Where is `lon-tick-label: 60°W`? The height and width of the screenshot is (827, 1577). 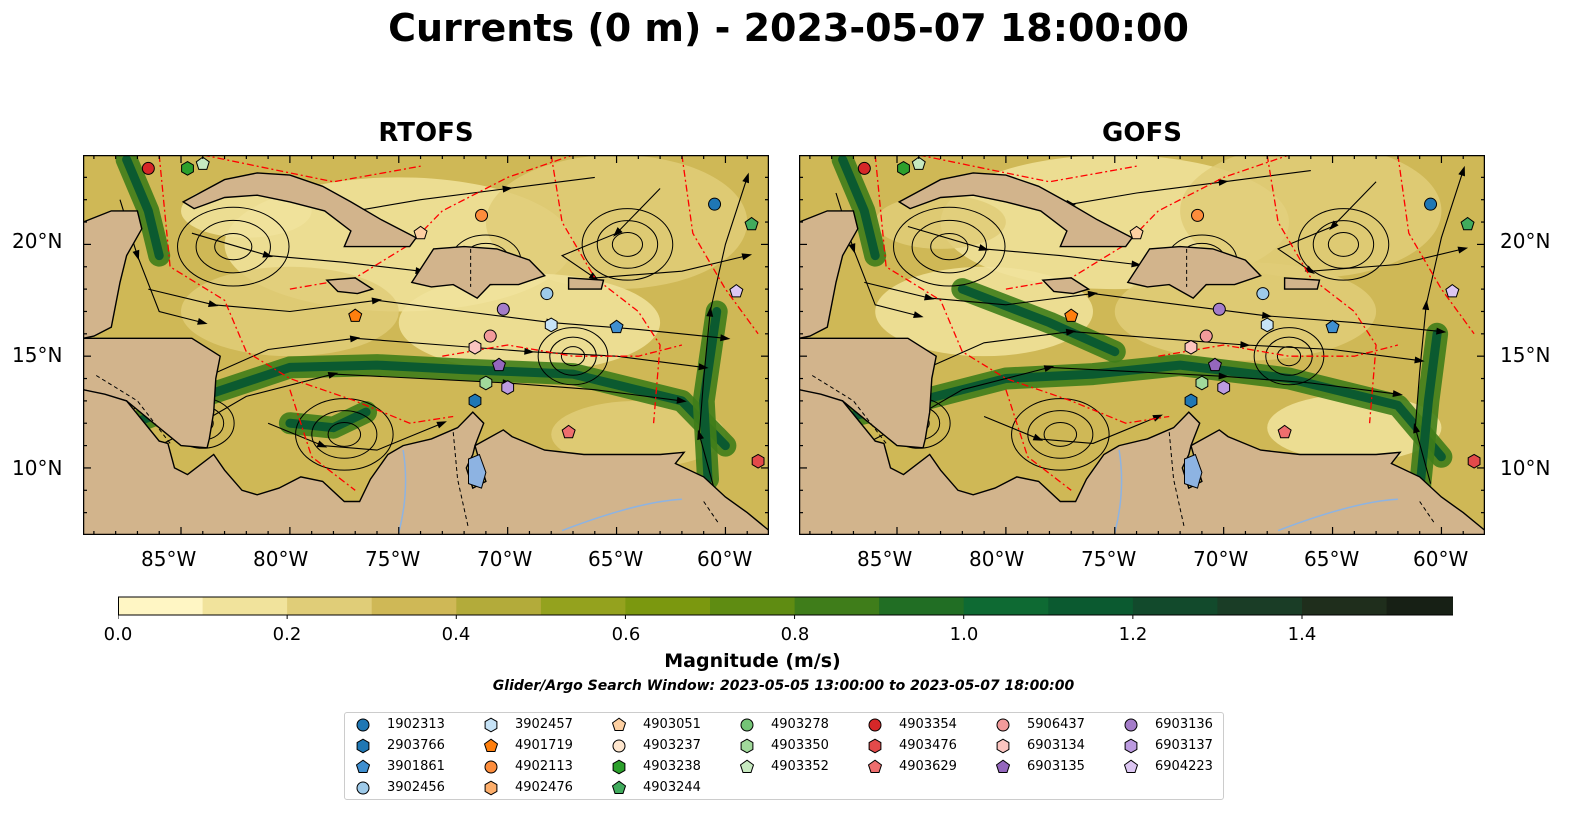
lon-tick-label: 60°W is located at coordinates (725, 559).